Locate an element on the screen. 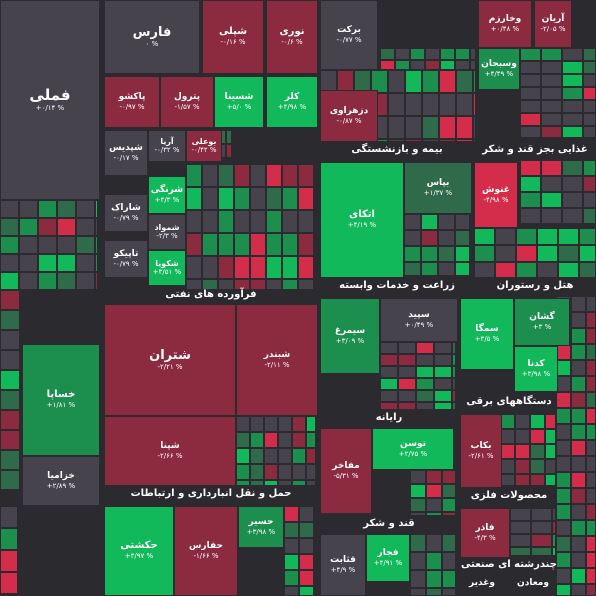  stock-tile: فجار +۴/۹۱ % is located at coordinates (388, 558).